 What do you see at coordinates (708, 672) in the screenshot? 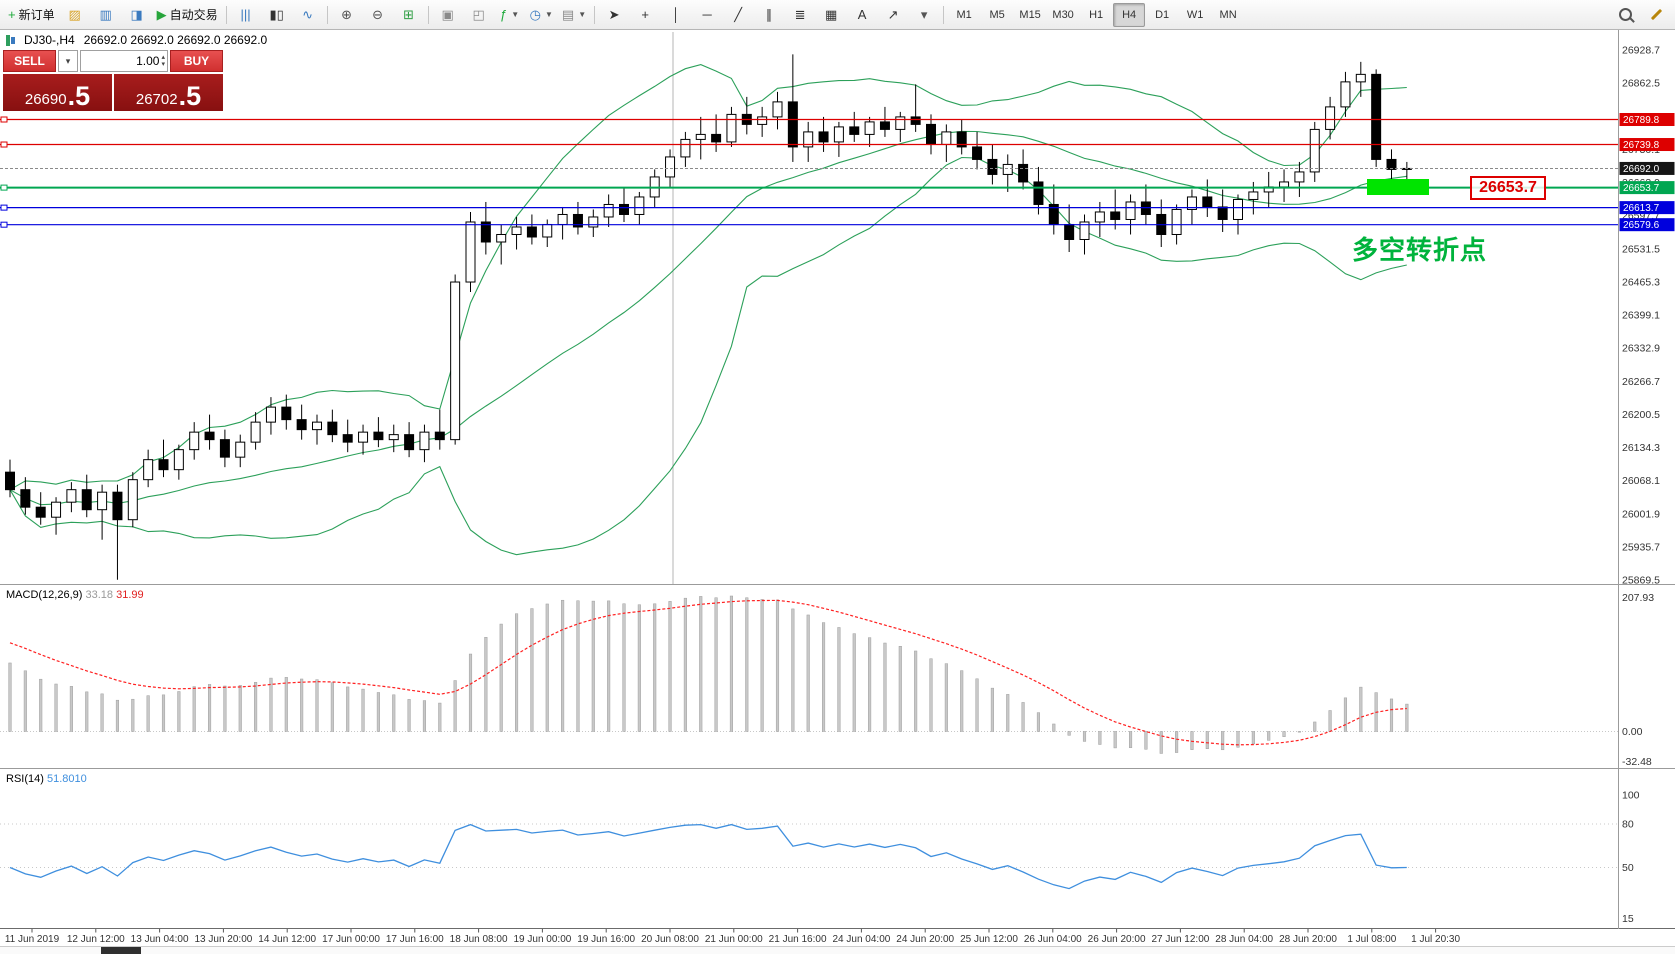
I see `macd-signal-line` at bounding box center [708, 672].